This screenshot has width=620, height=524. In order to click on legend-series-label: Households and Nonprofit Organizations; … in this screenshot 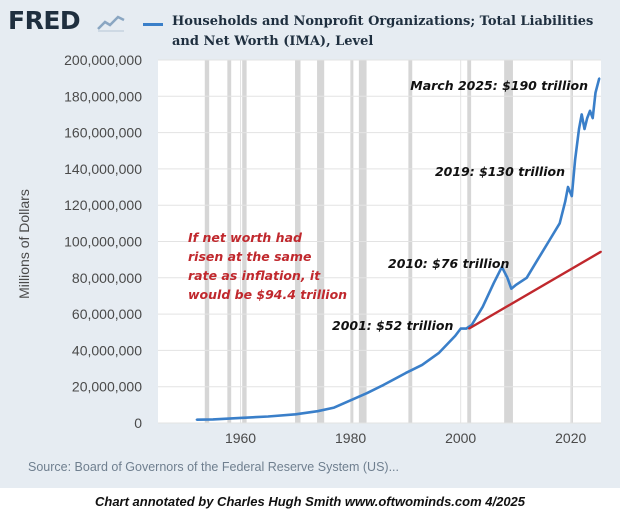, I will do `click(383, 31)`.